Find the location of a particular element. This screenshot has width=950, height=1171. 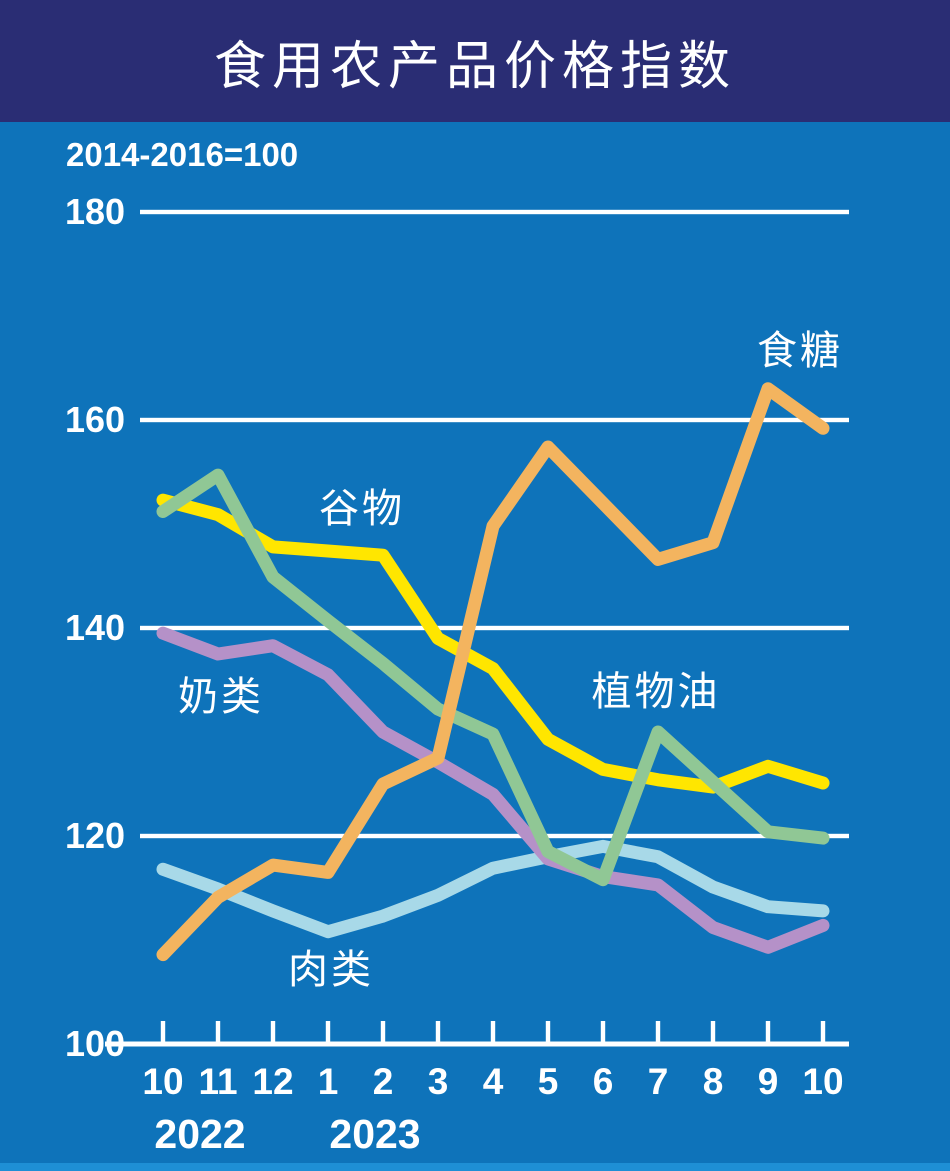

series-label-meat: 肉类 is located at coordinates (331, 970).